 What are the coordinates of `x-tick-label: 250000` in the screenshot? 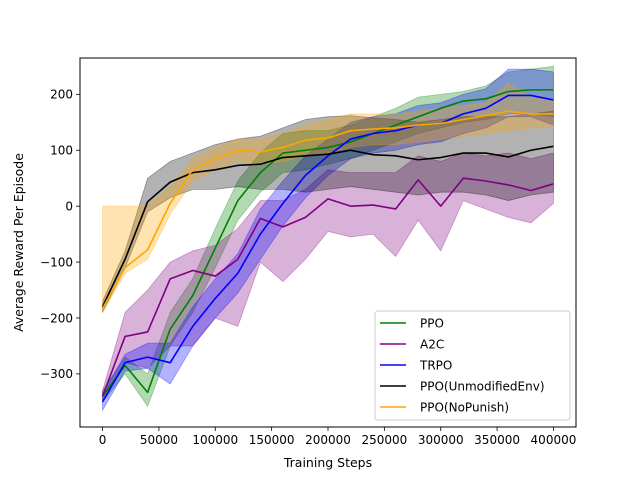 It's located at (384, 440).